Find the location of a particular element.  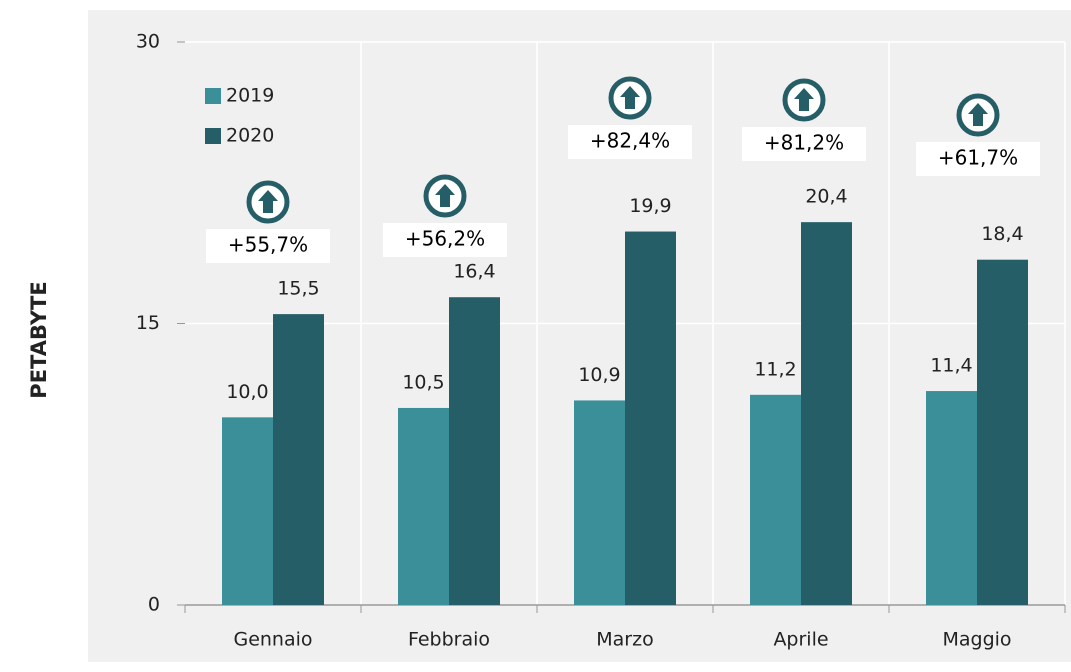

x-tick-label: Marzo is located at coordinates (624, 640).